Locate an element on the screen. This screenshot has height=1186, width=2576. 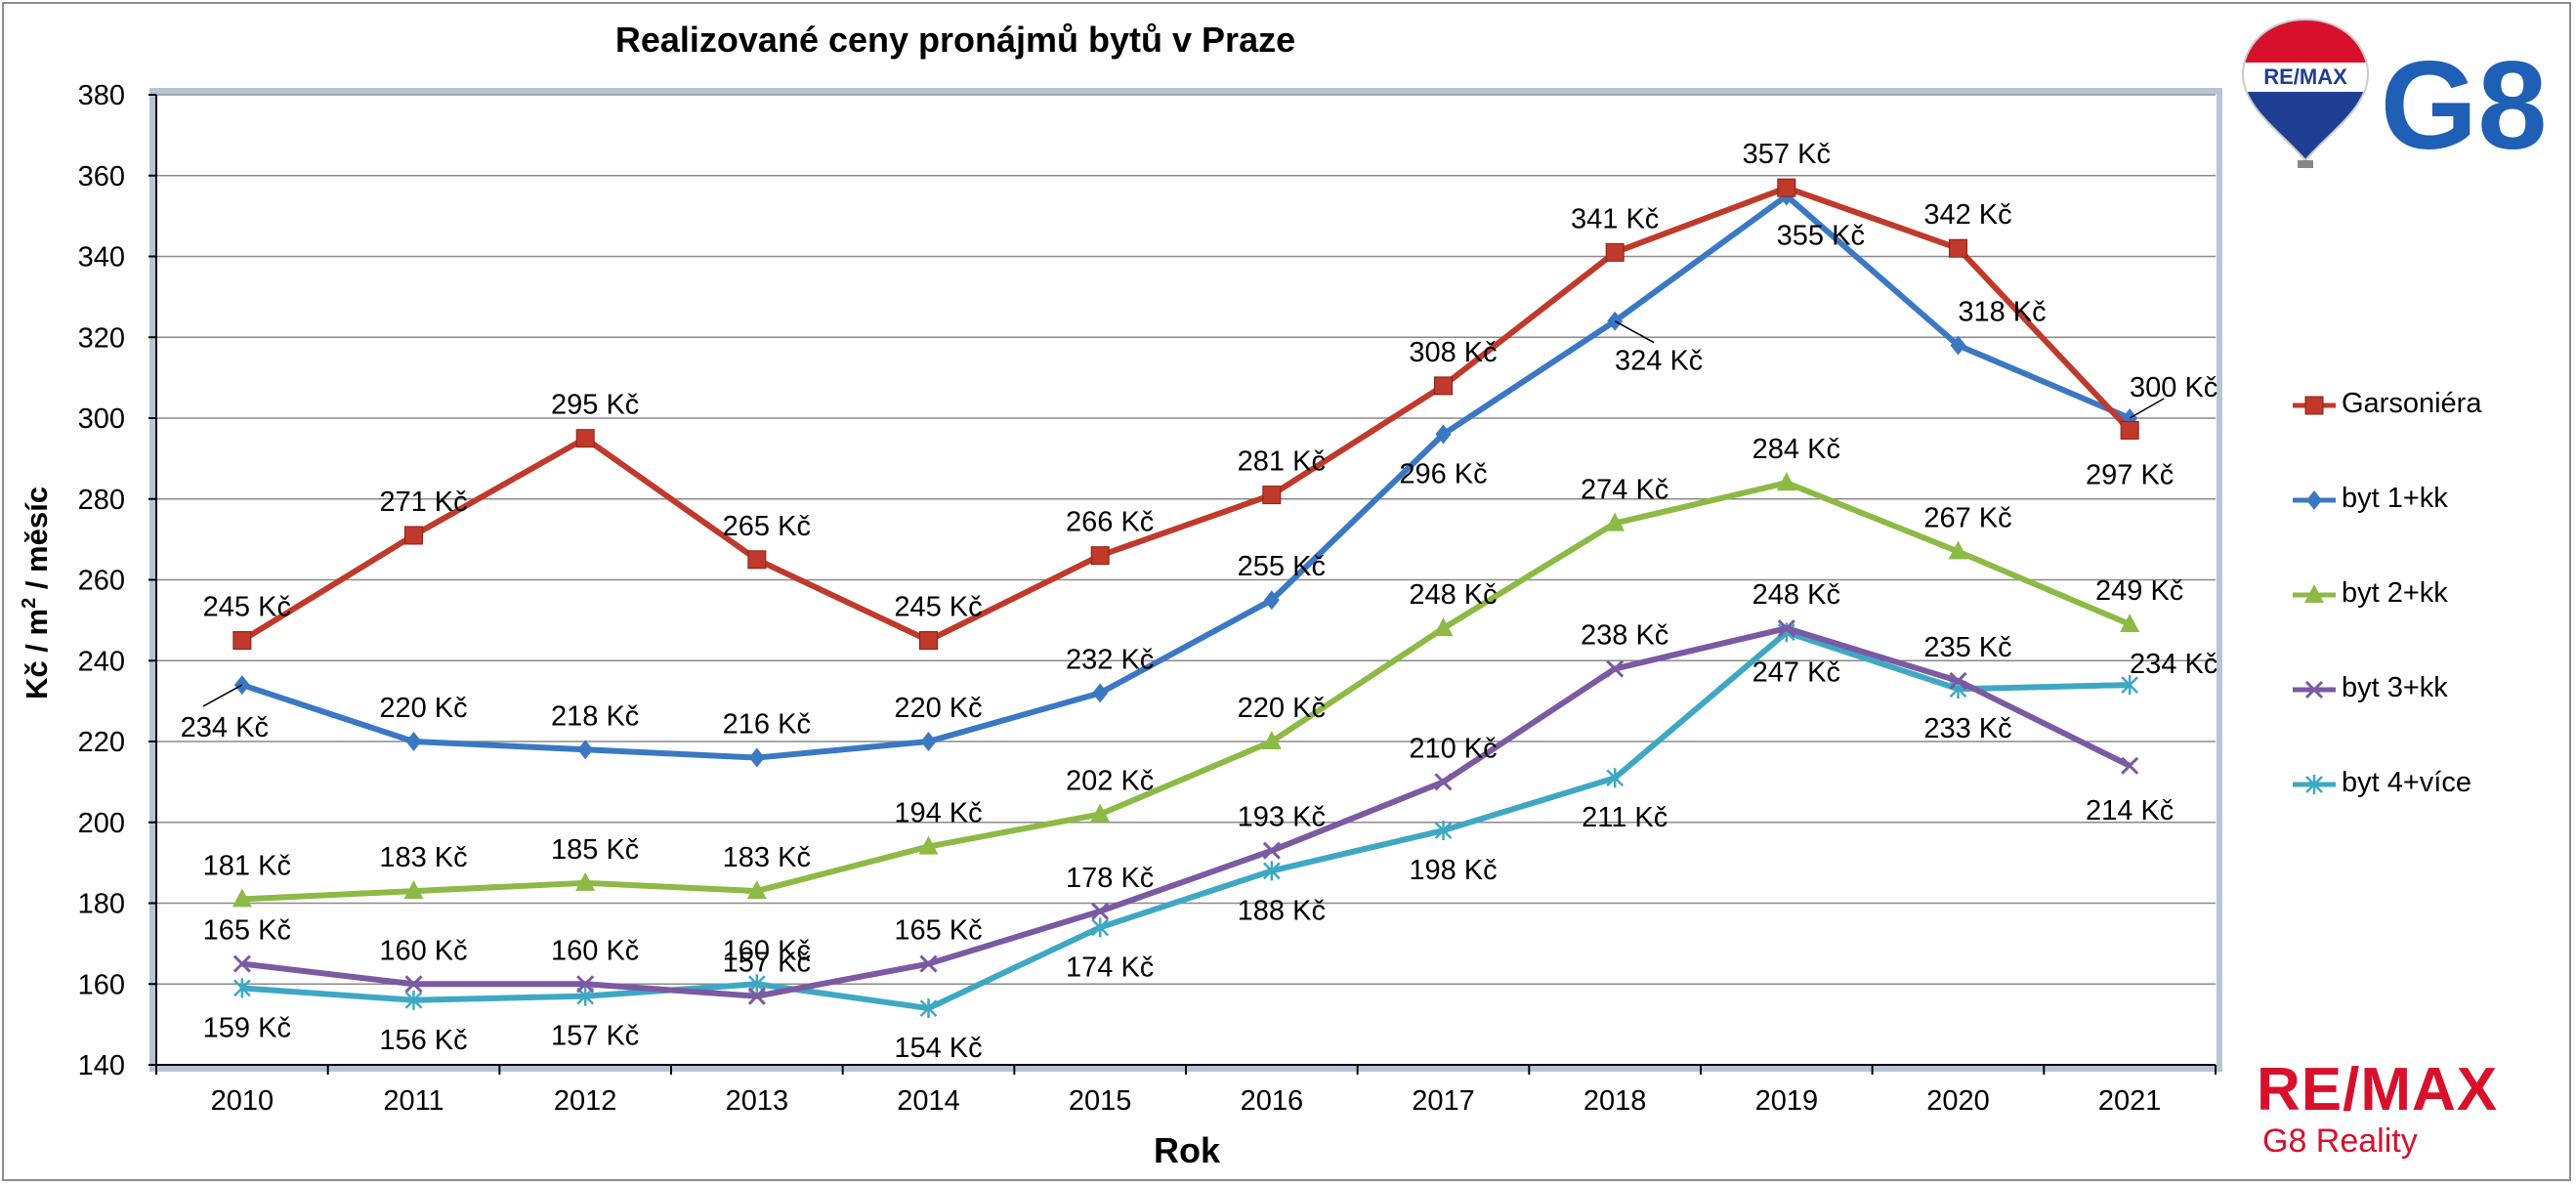
data-label: 174 Kč is located at coordinates (1110, 967).